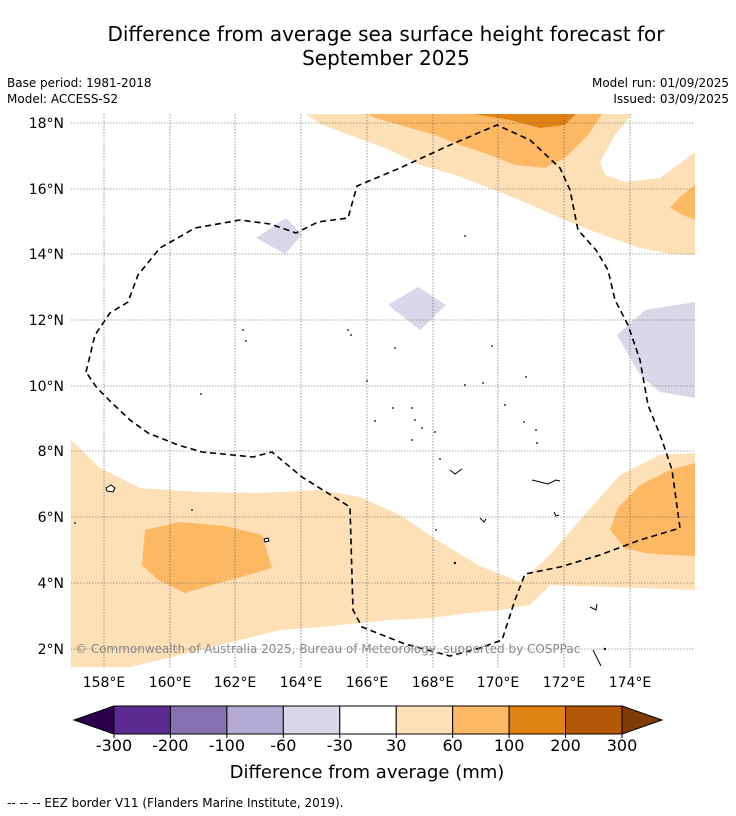  Describe the element at coordinates (170, 745) in the screenshot. I see `colorbar-tick-label-1: -200` at that location.